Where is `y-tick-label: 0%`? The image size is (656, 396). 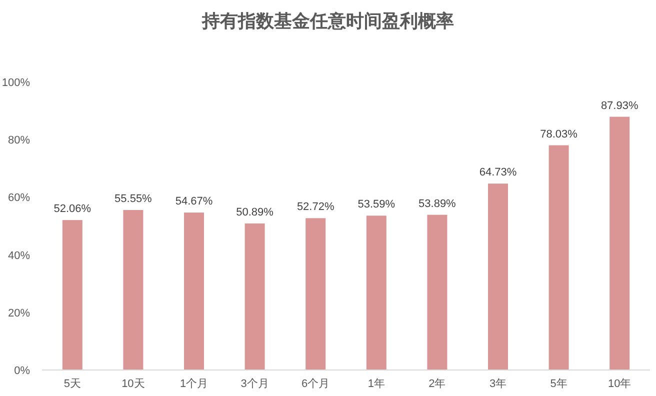
y-tick-label: 0% is located at coordinates (22, 371).